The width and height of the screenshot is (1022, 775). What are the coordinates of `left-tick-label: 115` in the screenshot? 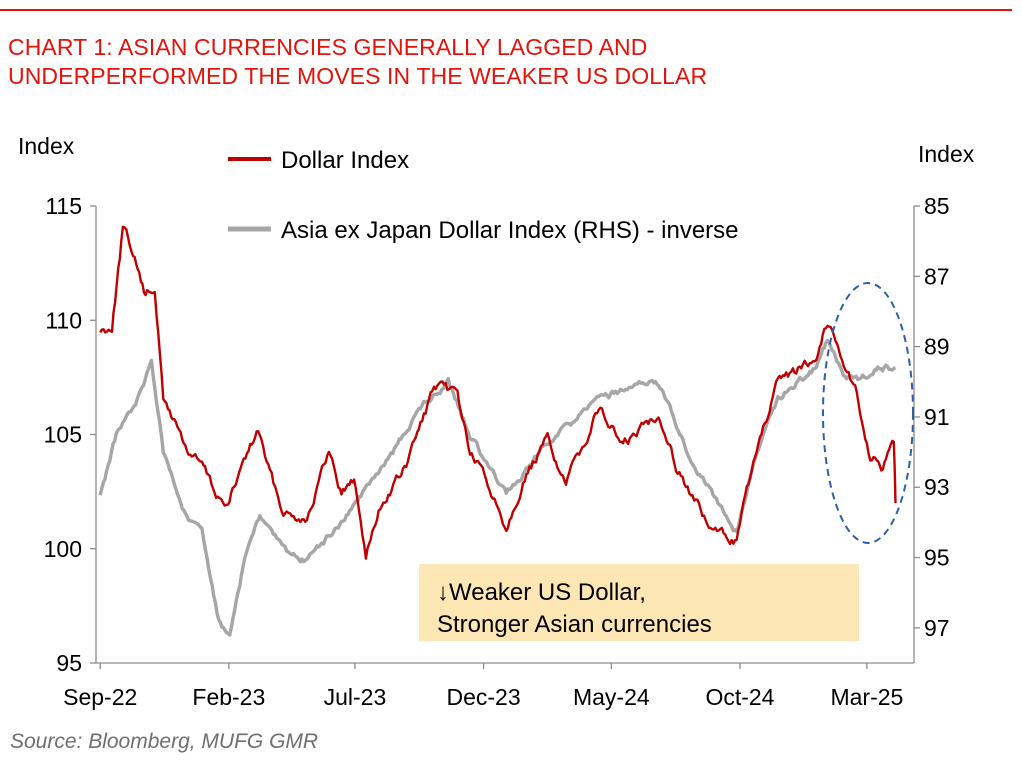 It's located at (63, 206).